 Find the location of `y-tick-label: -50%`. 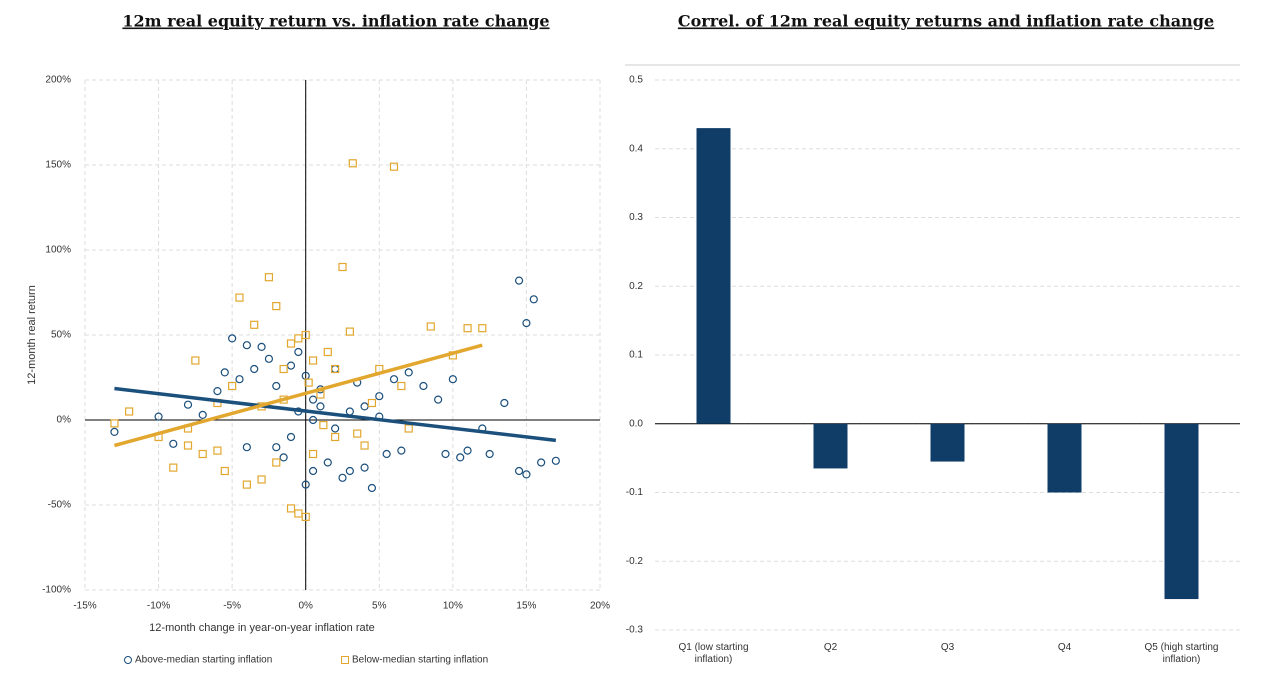

y-tick-label: -50% is located at coordinates (59, 505).